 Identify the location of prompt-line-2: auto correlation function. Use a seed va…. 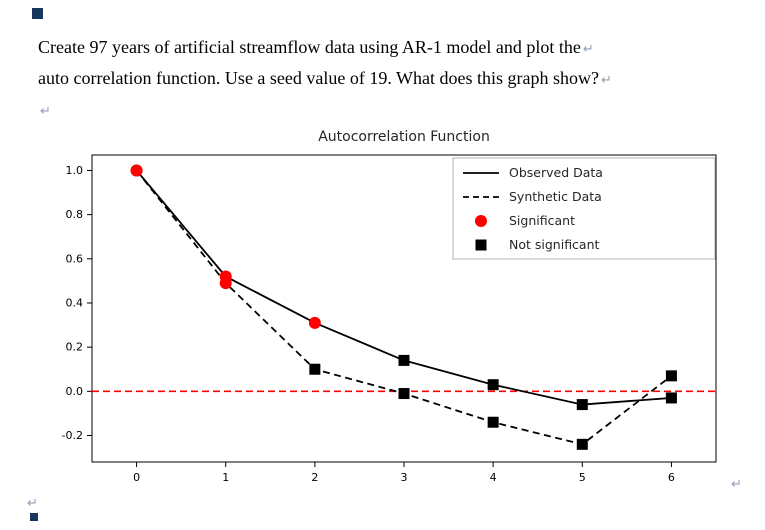
(319, 78).